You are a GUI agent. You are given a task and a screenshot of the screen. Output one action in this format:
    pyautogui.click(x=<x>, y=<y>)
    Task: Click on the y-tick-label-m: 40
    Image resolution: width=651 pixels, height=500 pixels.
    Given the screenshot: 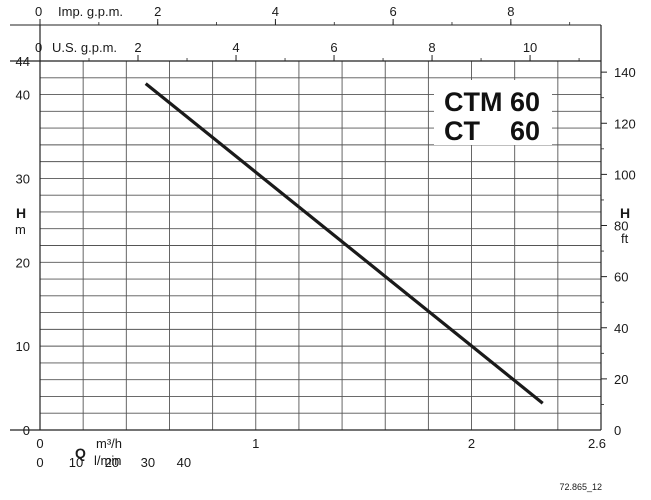 What is the action you would take?
    pyautogui.click(x=23, y=95)
    